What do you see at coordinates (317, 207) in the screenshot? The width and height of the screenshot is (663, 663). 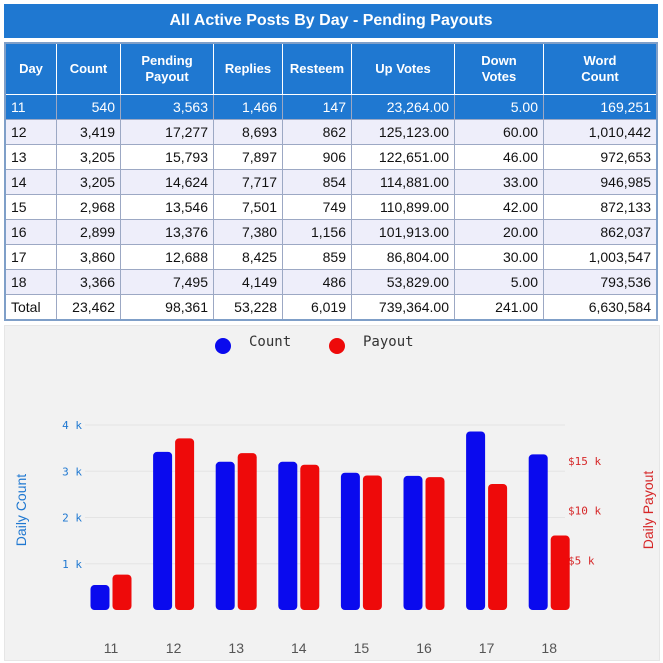 I see `table-cell: 749` at bounding box center [317, 207].